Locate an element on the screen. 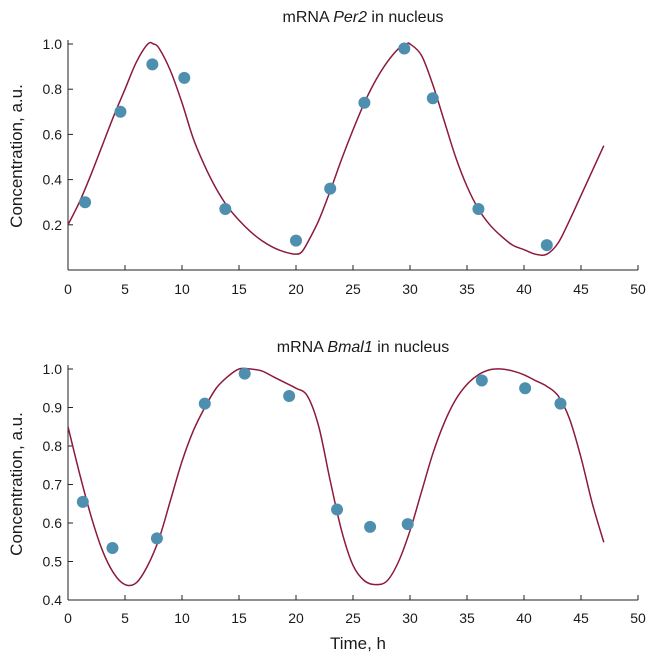  chart-title: mRNA Per2 in nucleus is located at coordinates (363, 17).